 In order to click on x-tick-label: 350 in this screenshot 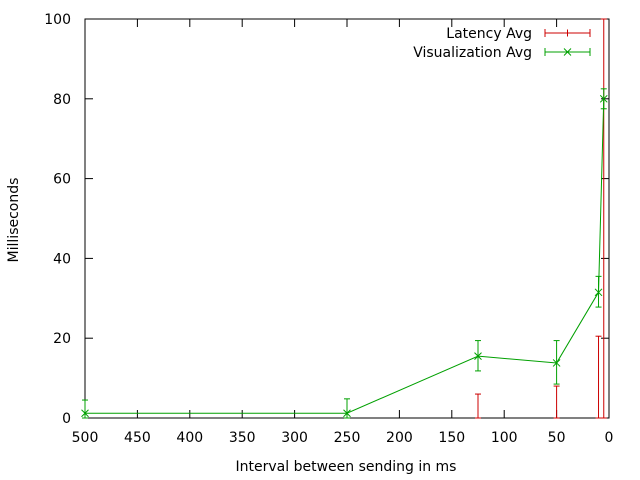, I will do `click(242, 438)`.